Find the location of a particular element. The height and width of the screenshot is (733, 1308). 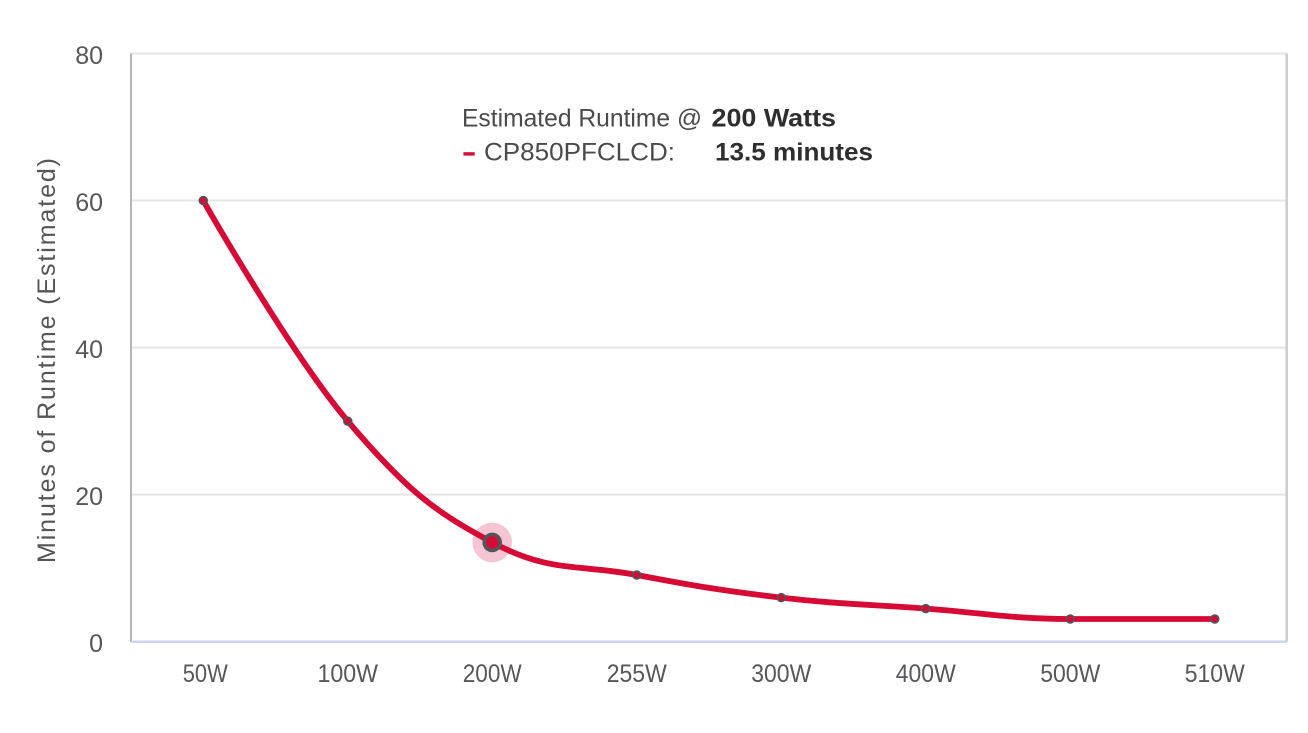

svg-text: 300W is located at coordinates (781, 674).